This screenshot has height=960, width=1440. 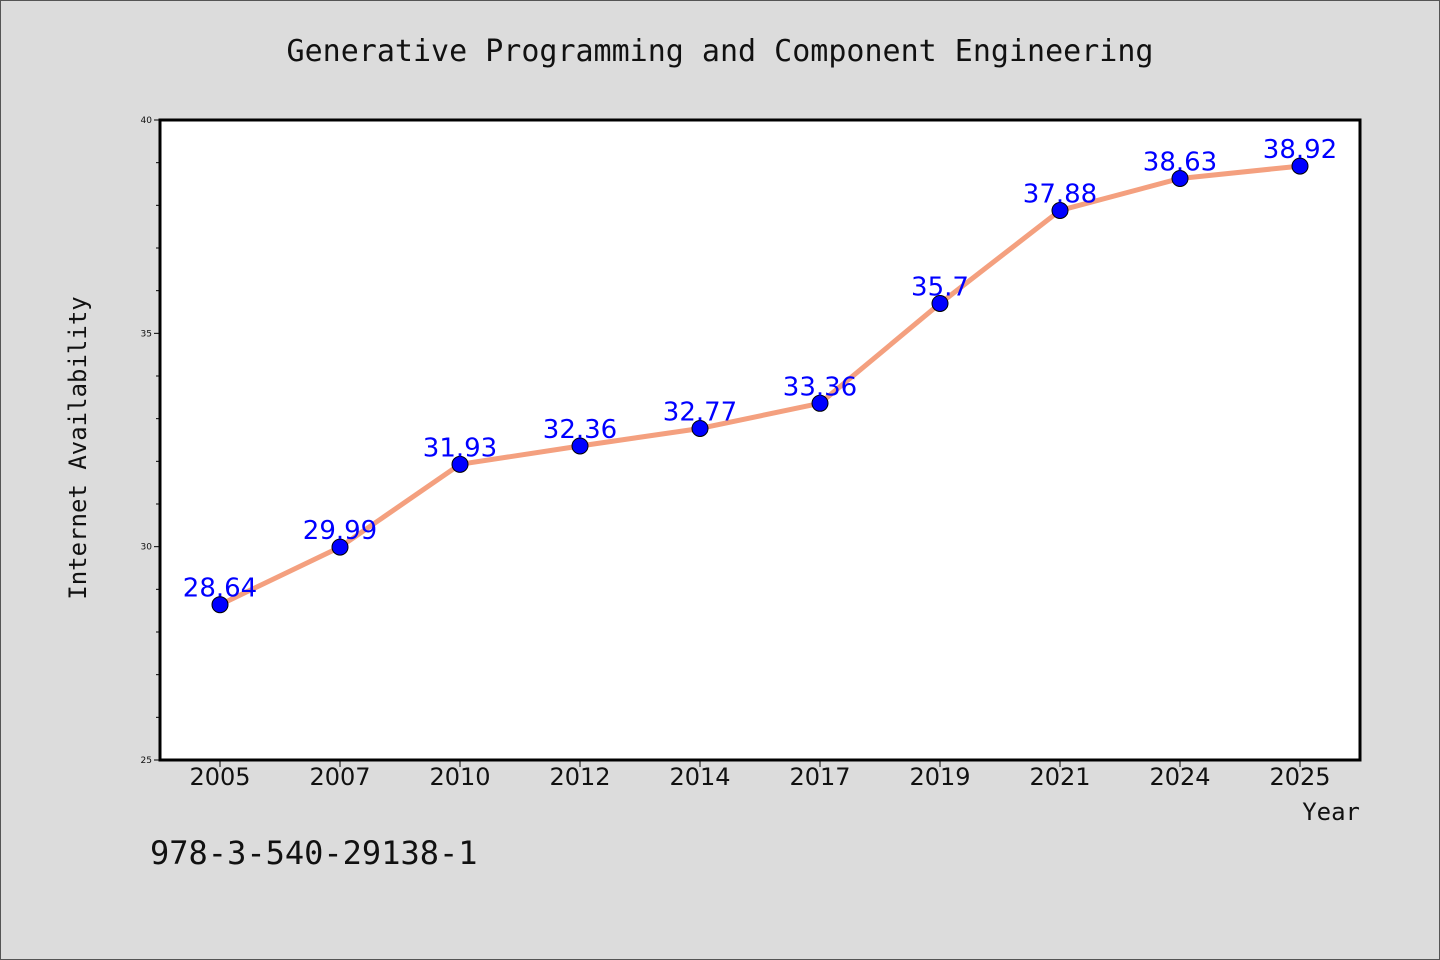 I want to click on x-axis-ticks: 2005 2007 2010 2012 2014 2017 2019 2021 2024 2025, so click(x=760, y=775).